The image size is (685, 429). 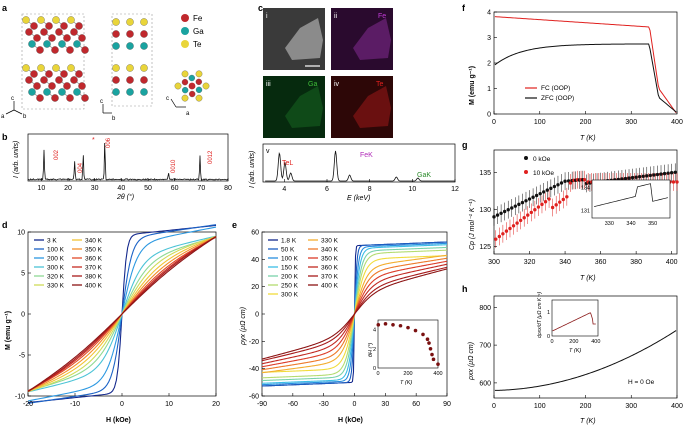 I want to click on xrd-peak-002: 002, so click(x=57, y=154).